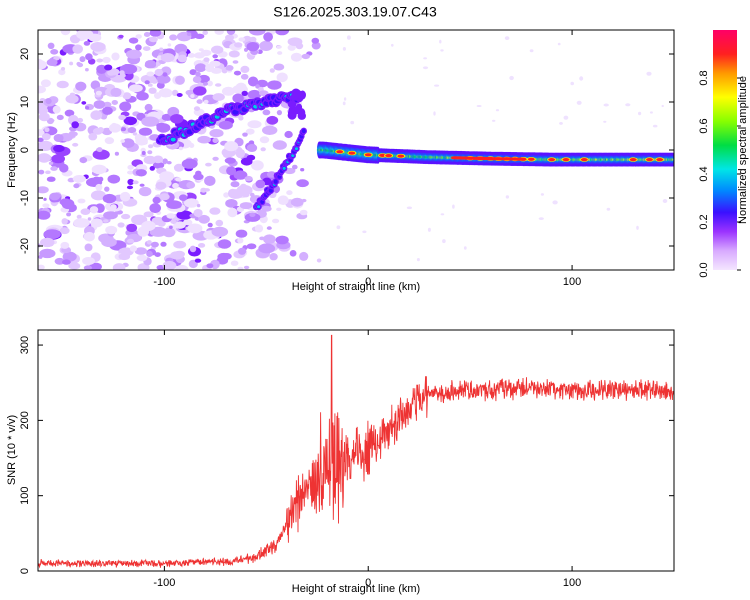 The height and width of the screenshot is (600, 750). Describe the element at coordinates (25, 54) in the screenshot. I see `spectrogram-y-tick-label: 20` at that location.